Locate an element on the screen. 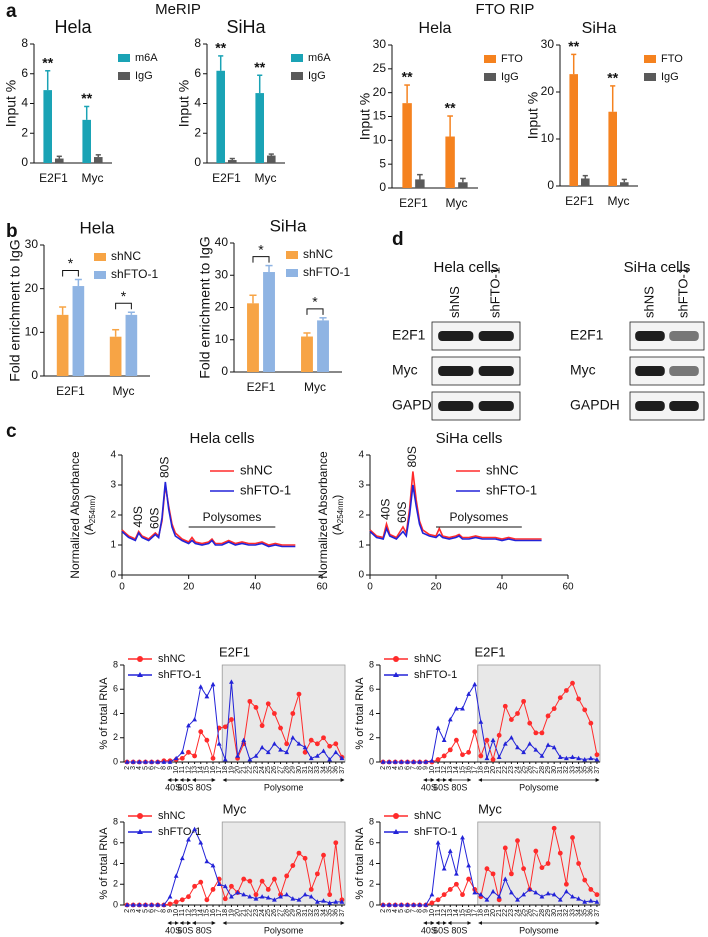 This screenshot has width=708, height=937. x-tick-label: 24 is located at coordinates (517, 770).